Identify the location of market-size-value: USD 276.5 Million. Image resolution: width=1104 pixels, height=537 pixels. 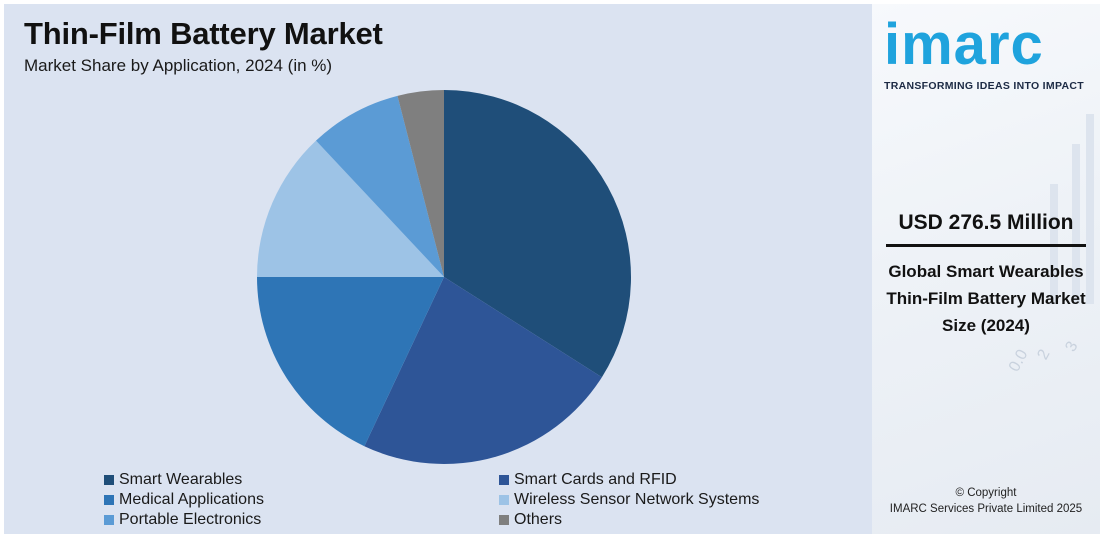
(986, 222).